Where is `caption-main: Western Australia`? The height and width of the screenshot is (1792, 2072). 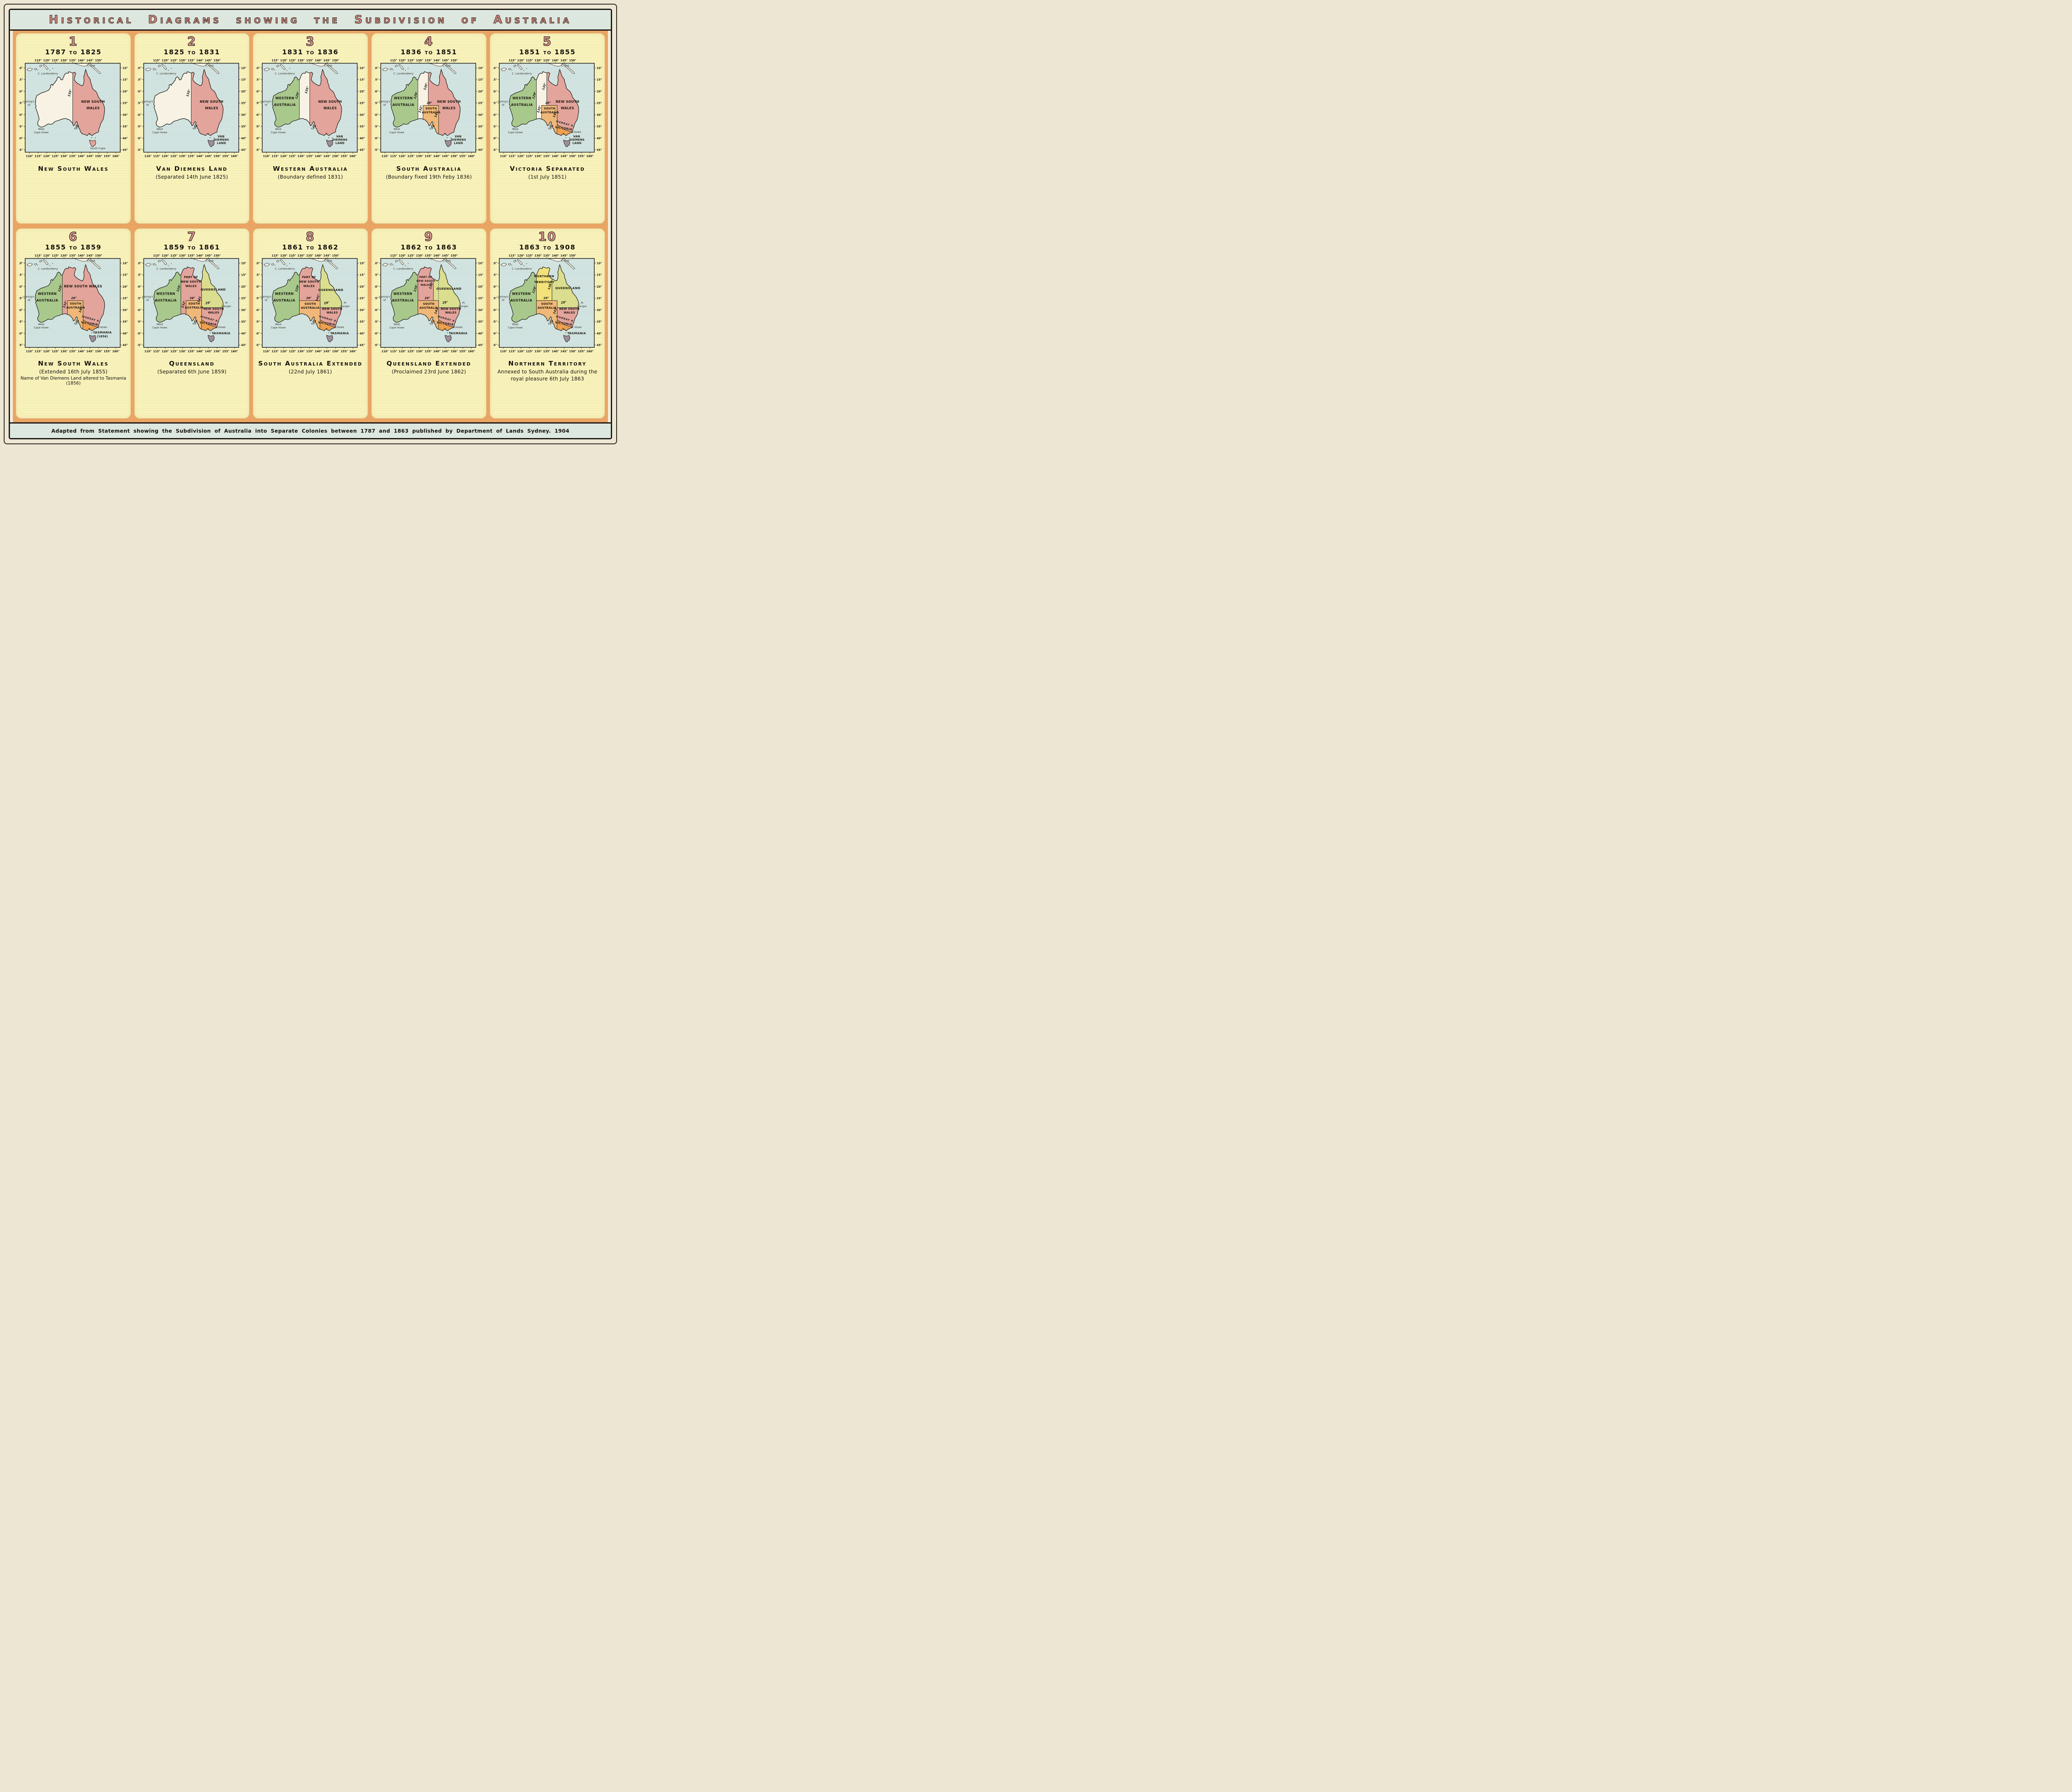
caption-main: Western Australia is located at coordinates (310, 168).